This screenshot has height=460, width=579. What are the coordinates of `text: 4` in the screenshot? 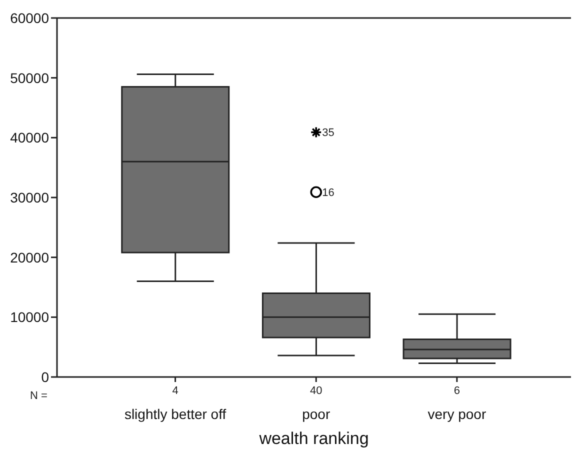 It's located at (175, 391).